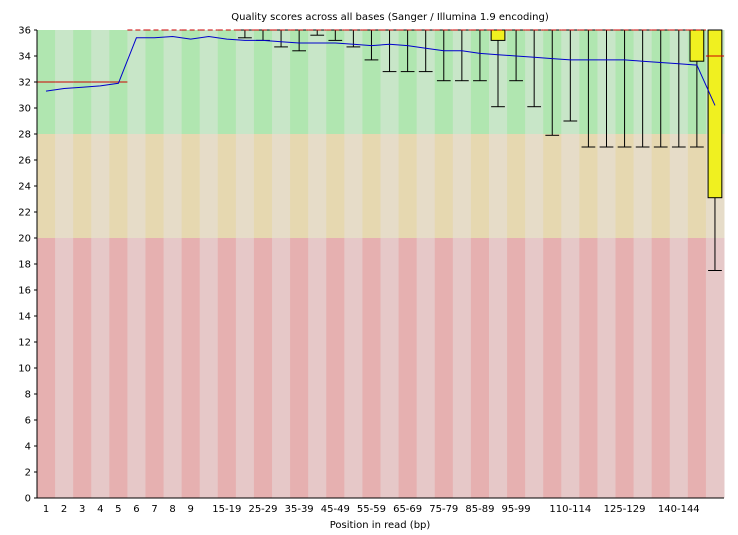 Image resolution: width=738 pixels, height=535 pixels. I want to click on y-tick-label: 34, so click(24, 57).